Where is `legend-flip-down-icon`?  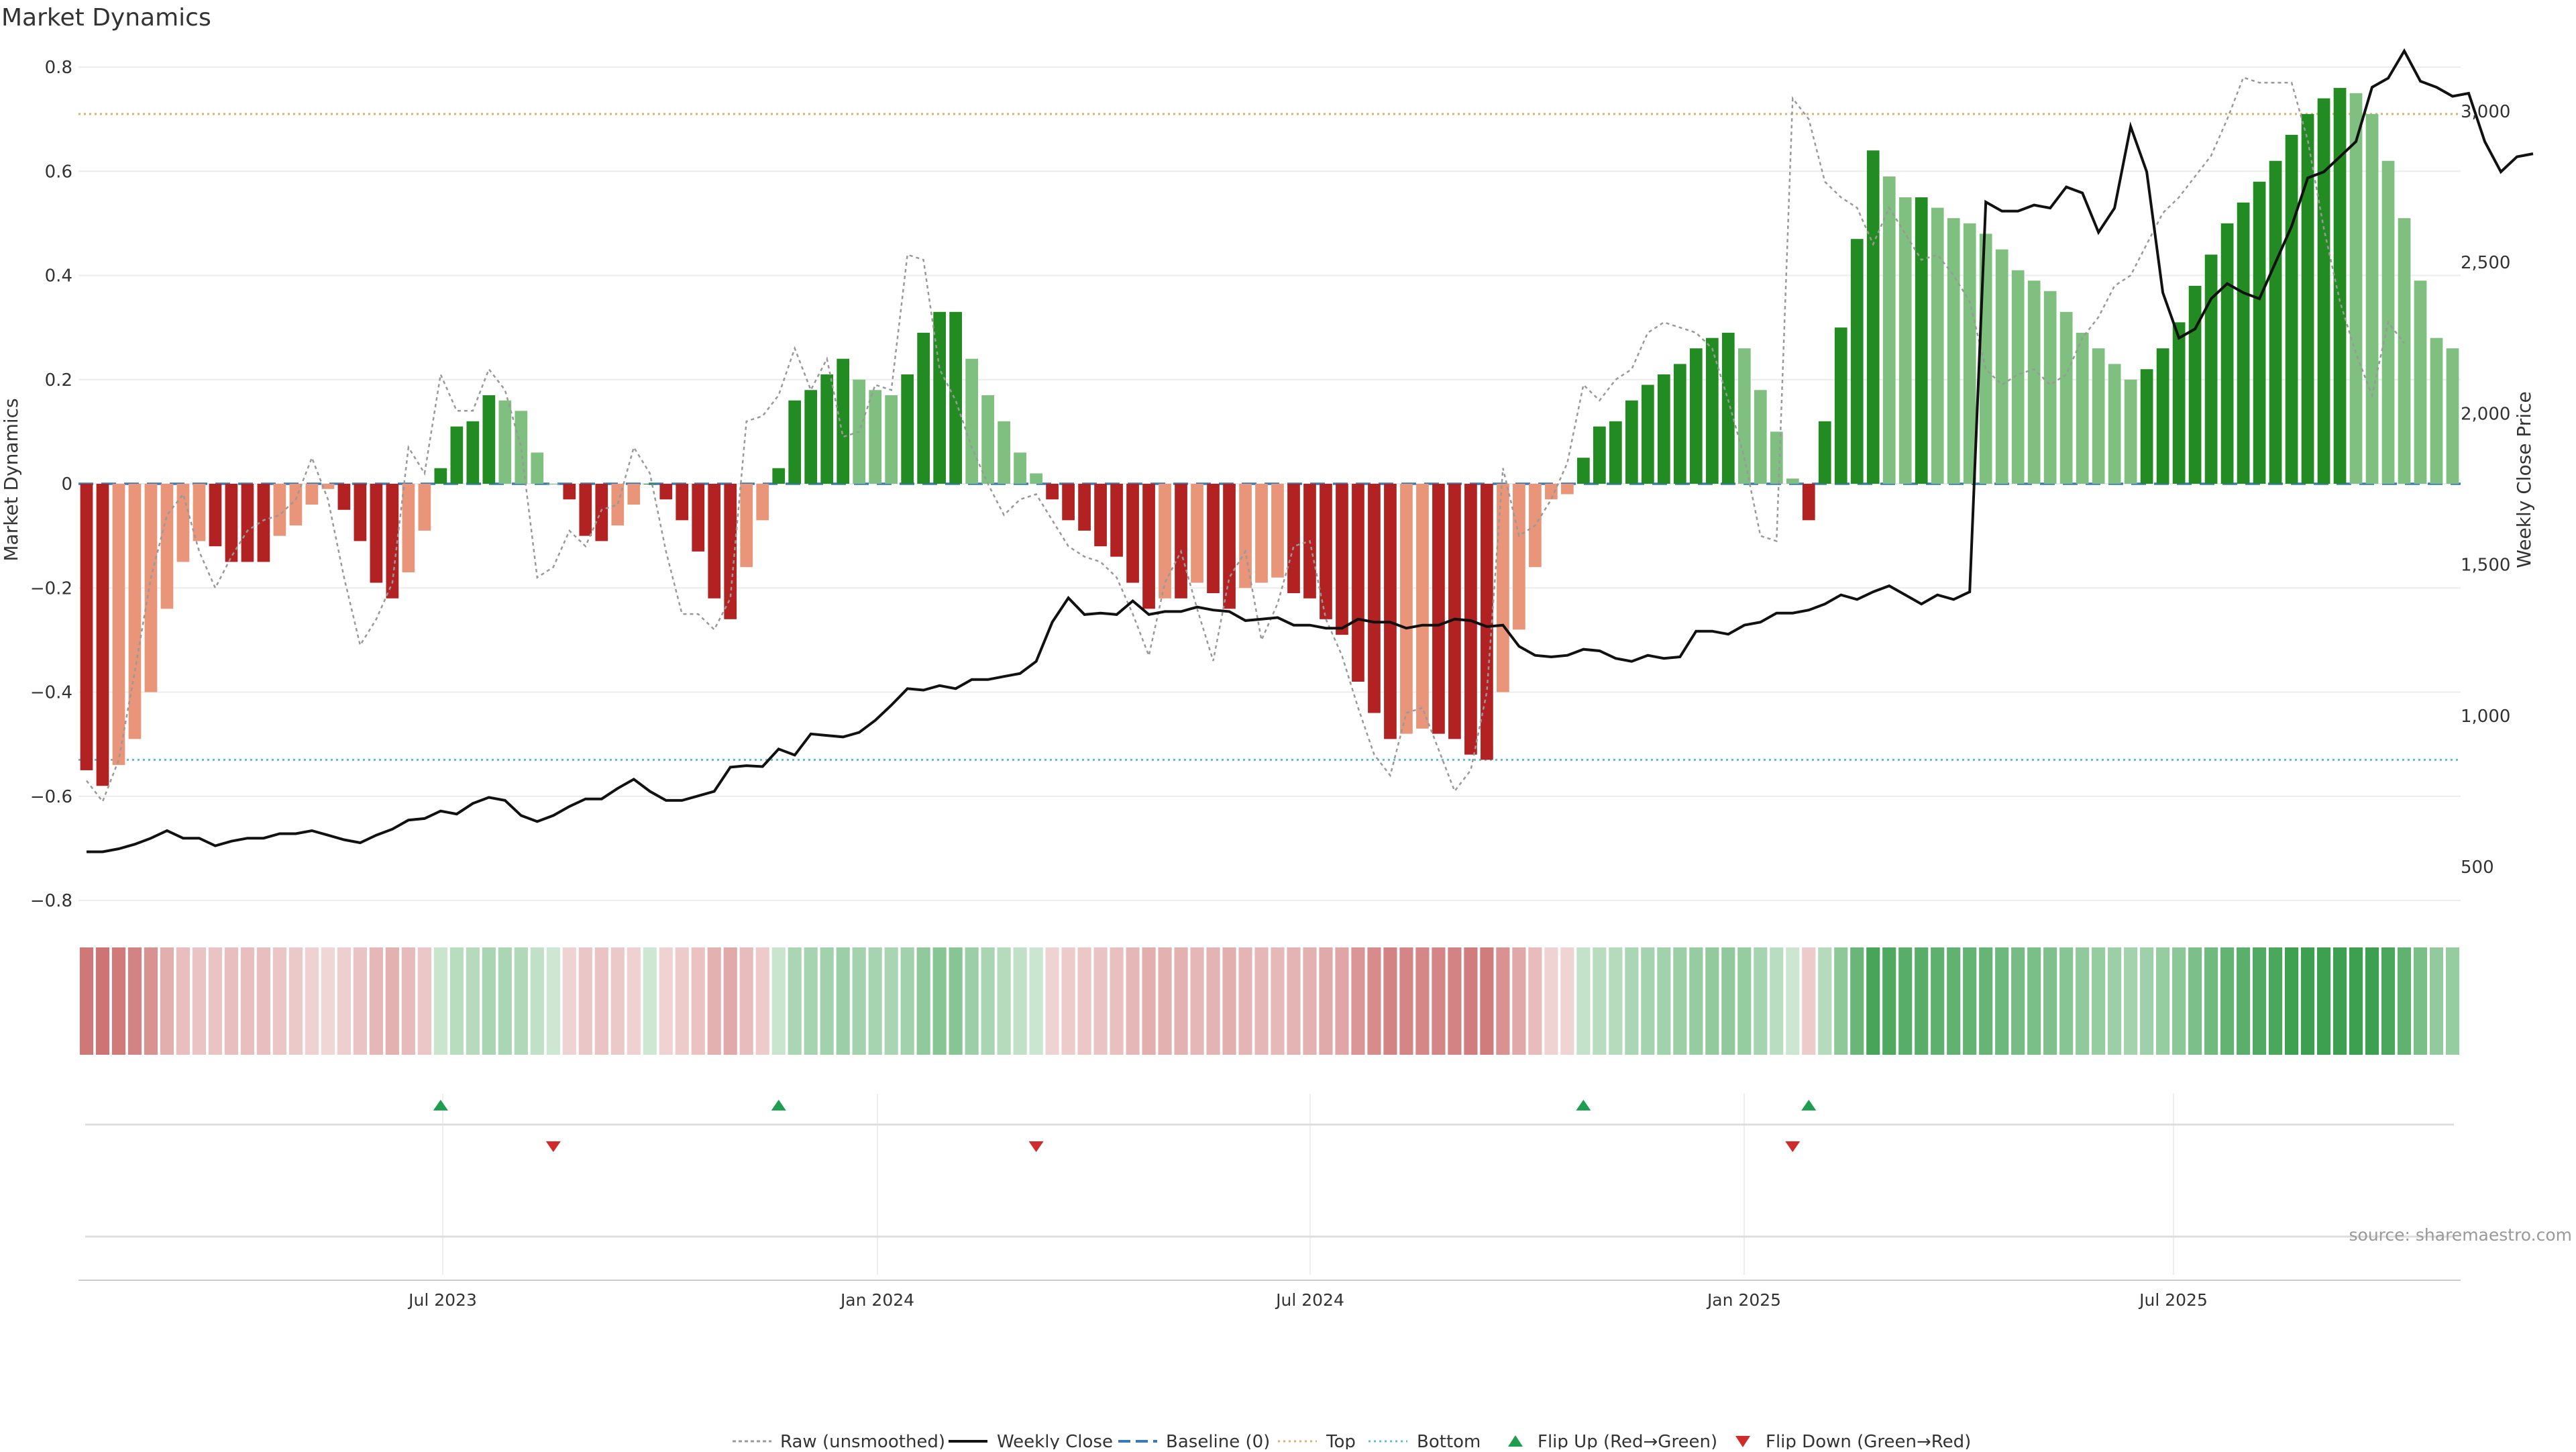 legend-flip-down-icon is located at coordinates (1742, 1441).